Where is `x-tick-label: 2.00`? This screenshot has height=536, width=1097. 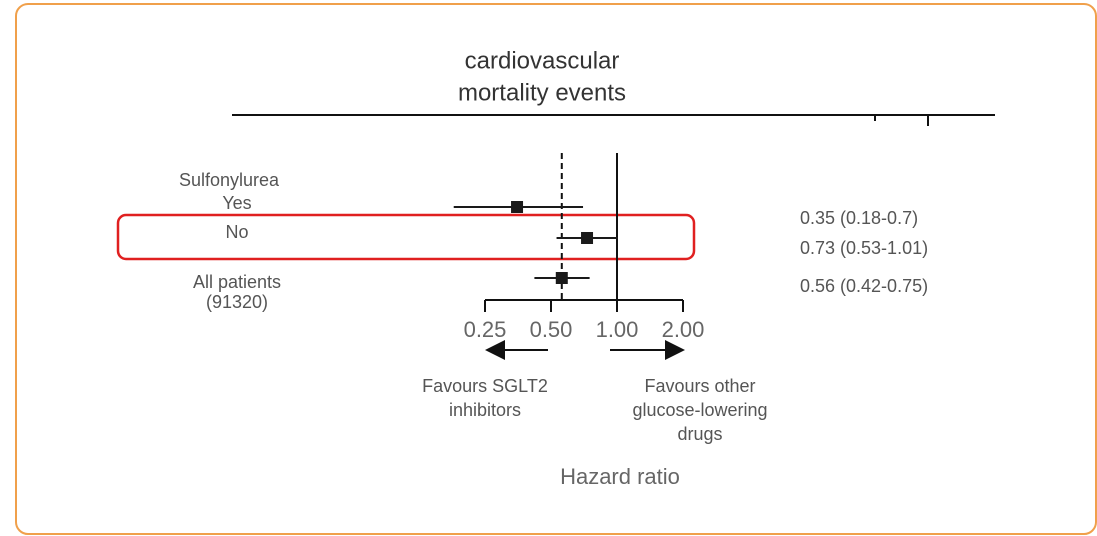 x-tick-label: 2.00 is located at coordinates (683, 329).